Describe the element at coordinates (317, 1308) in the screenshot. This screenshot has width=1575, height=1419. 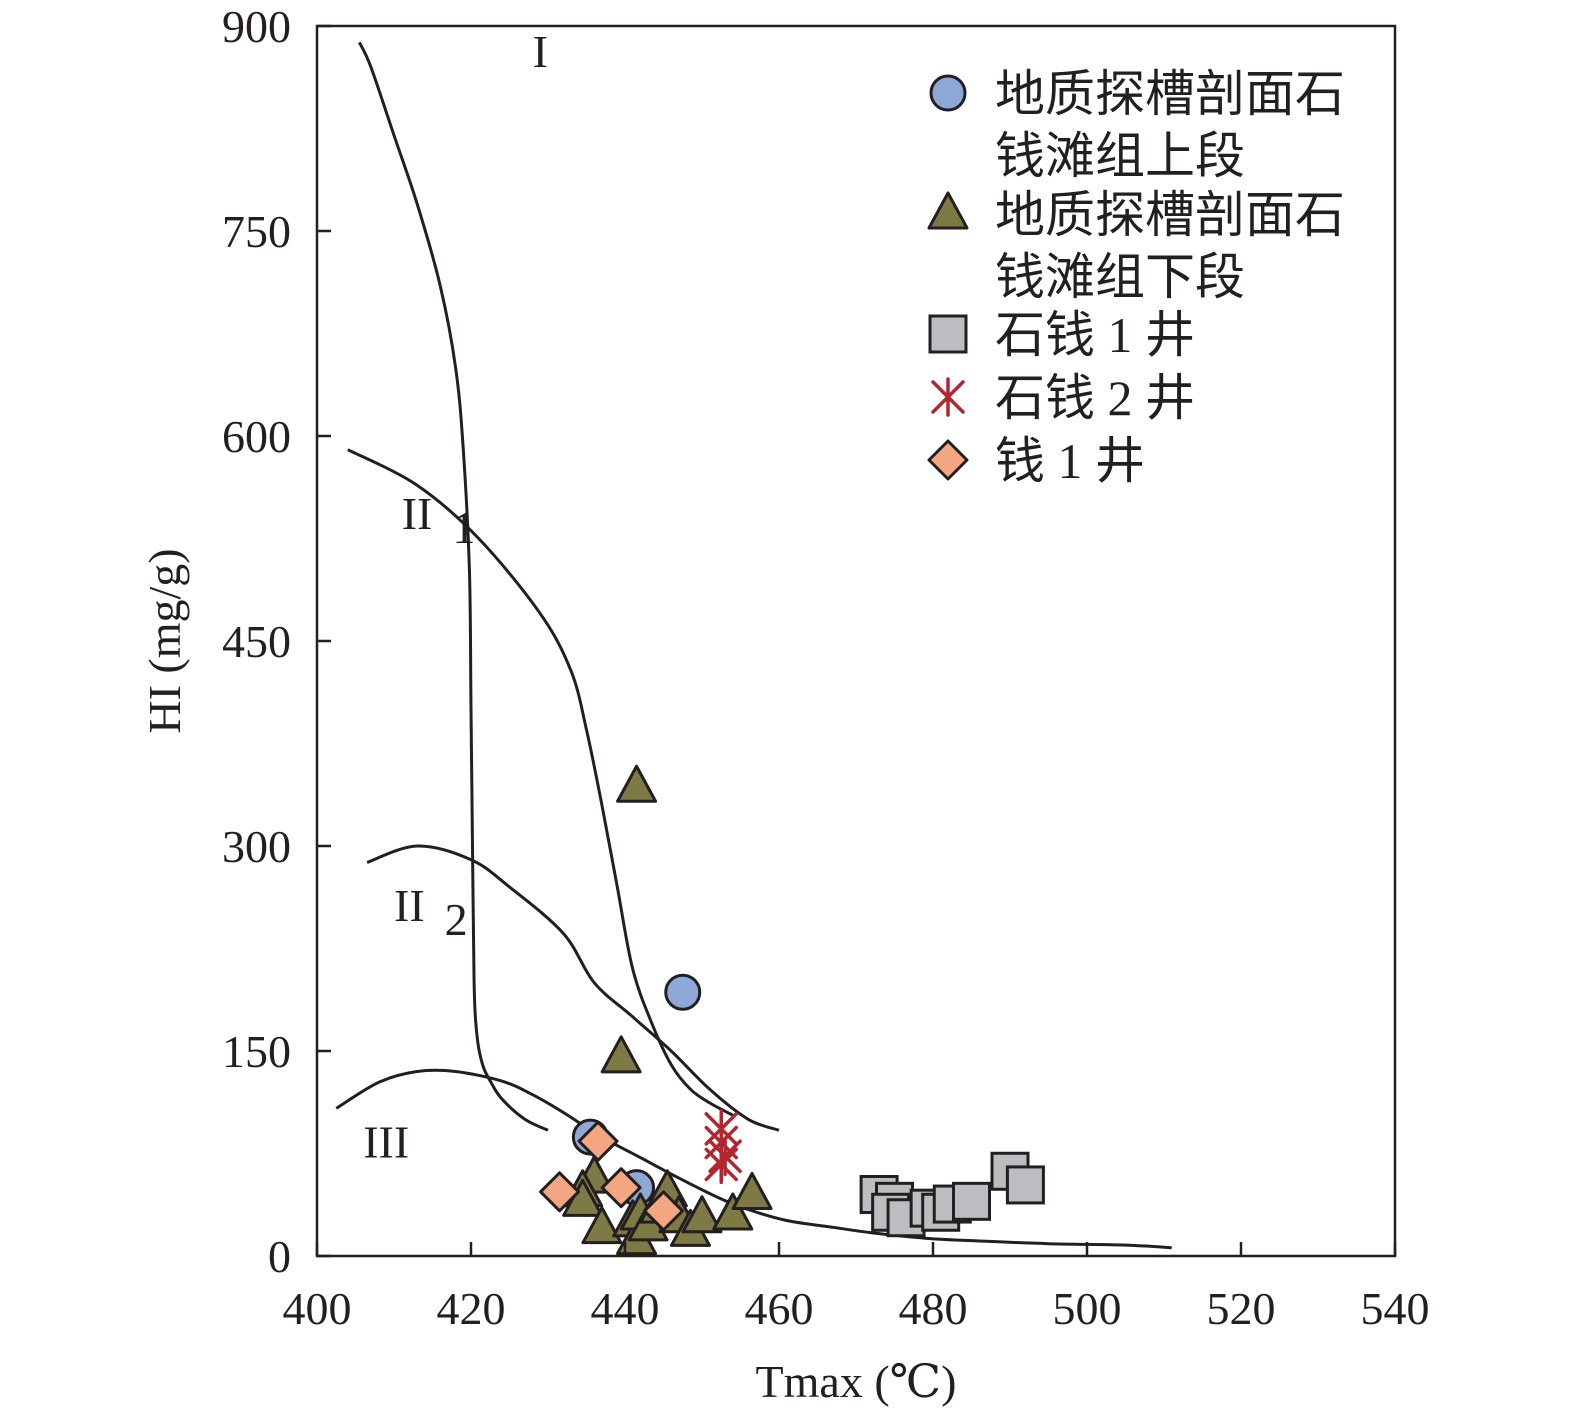
I see `x-tick-label: 400` at that location.